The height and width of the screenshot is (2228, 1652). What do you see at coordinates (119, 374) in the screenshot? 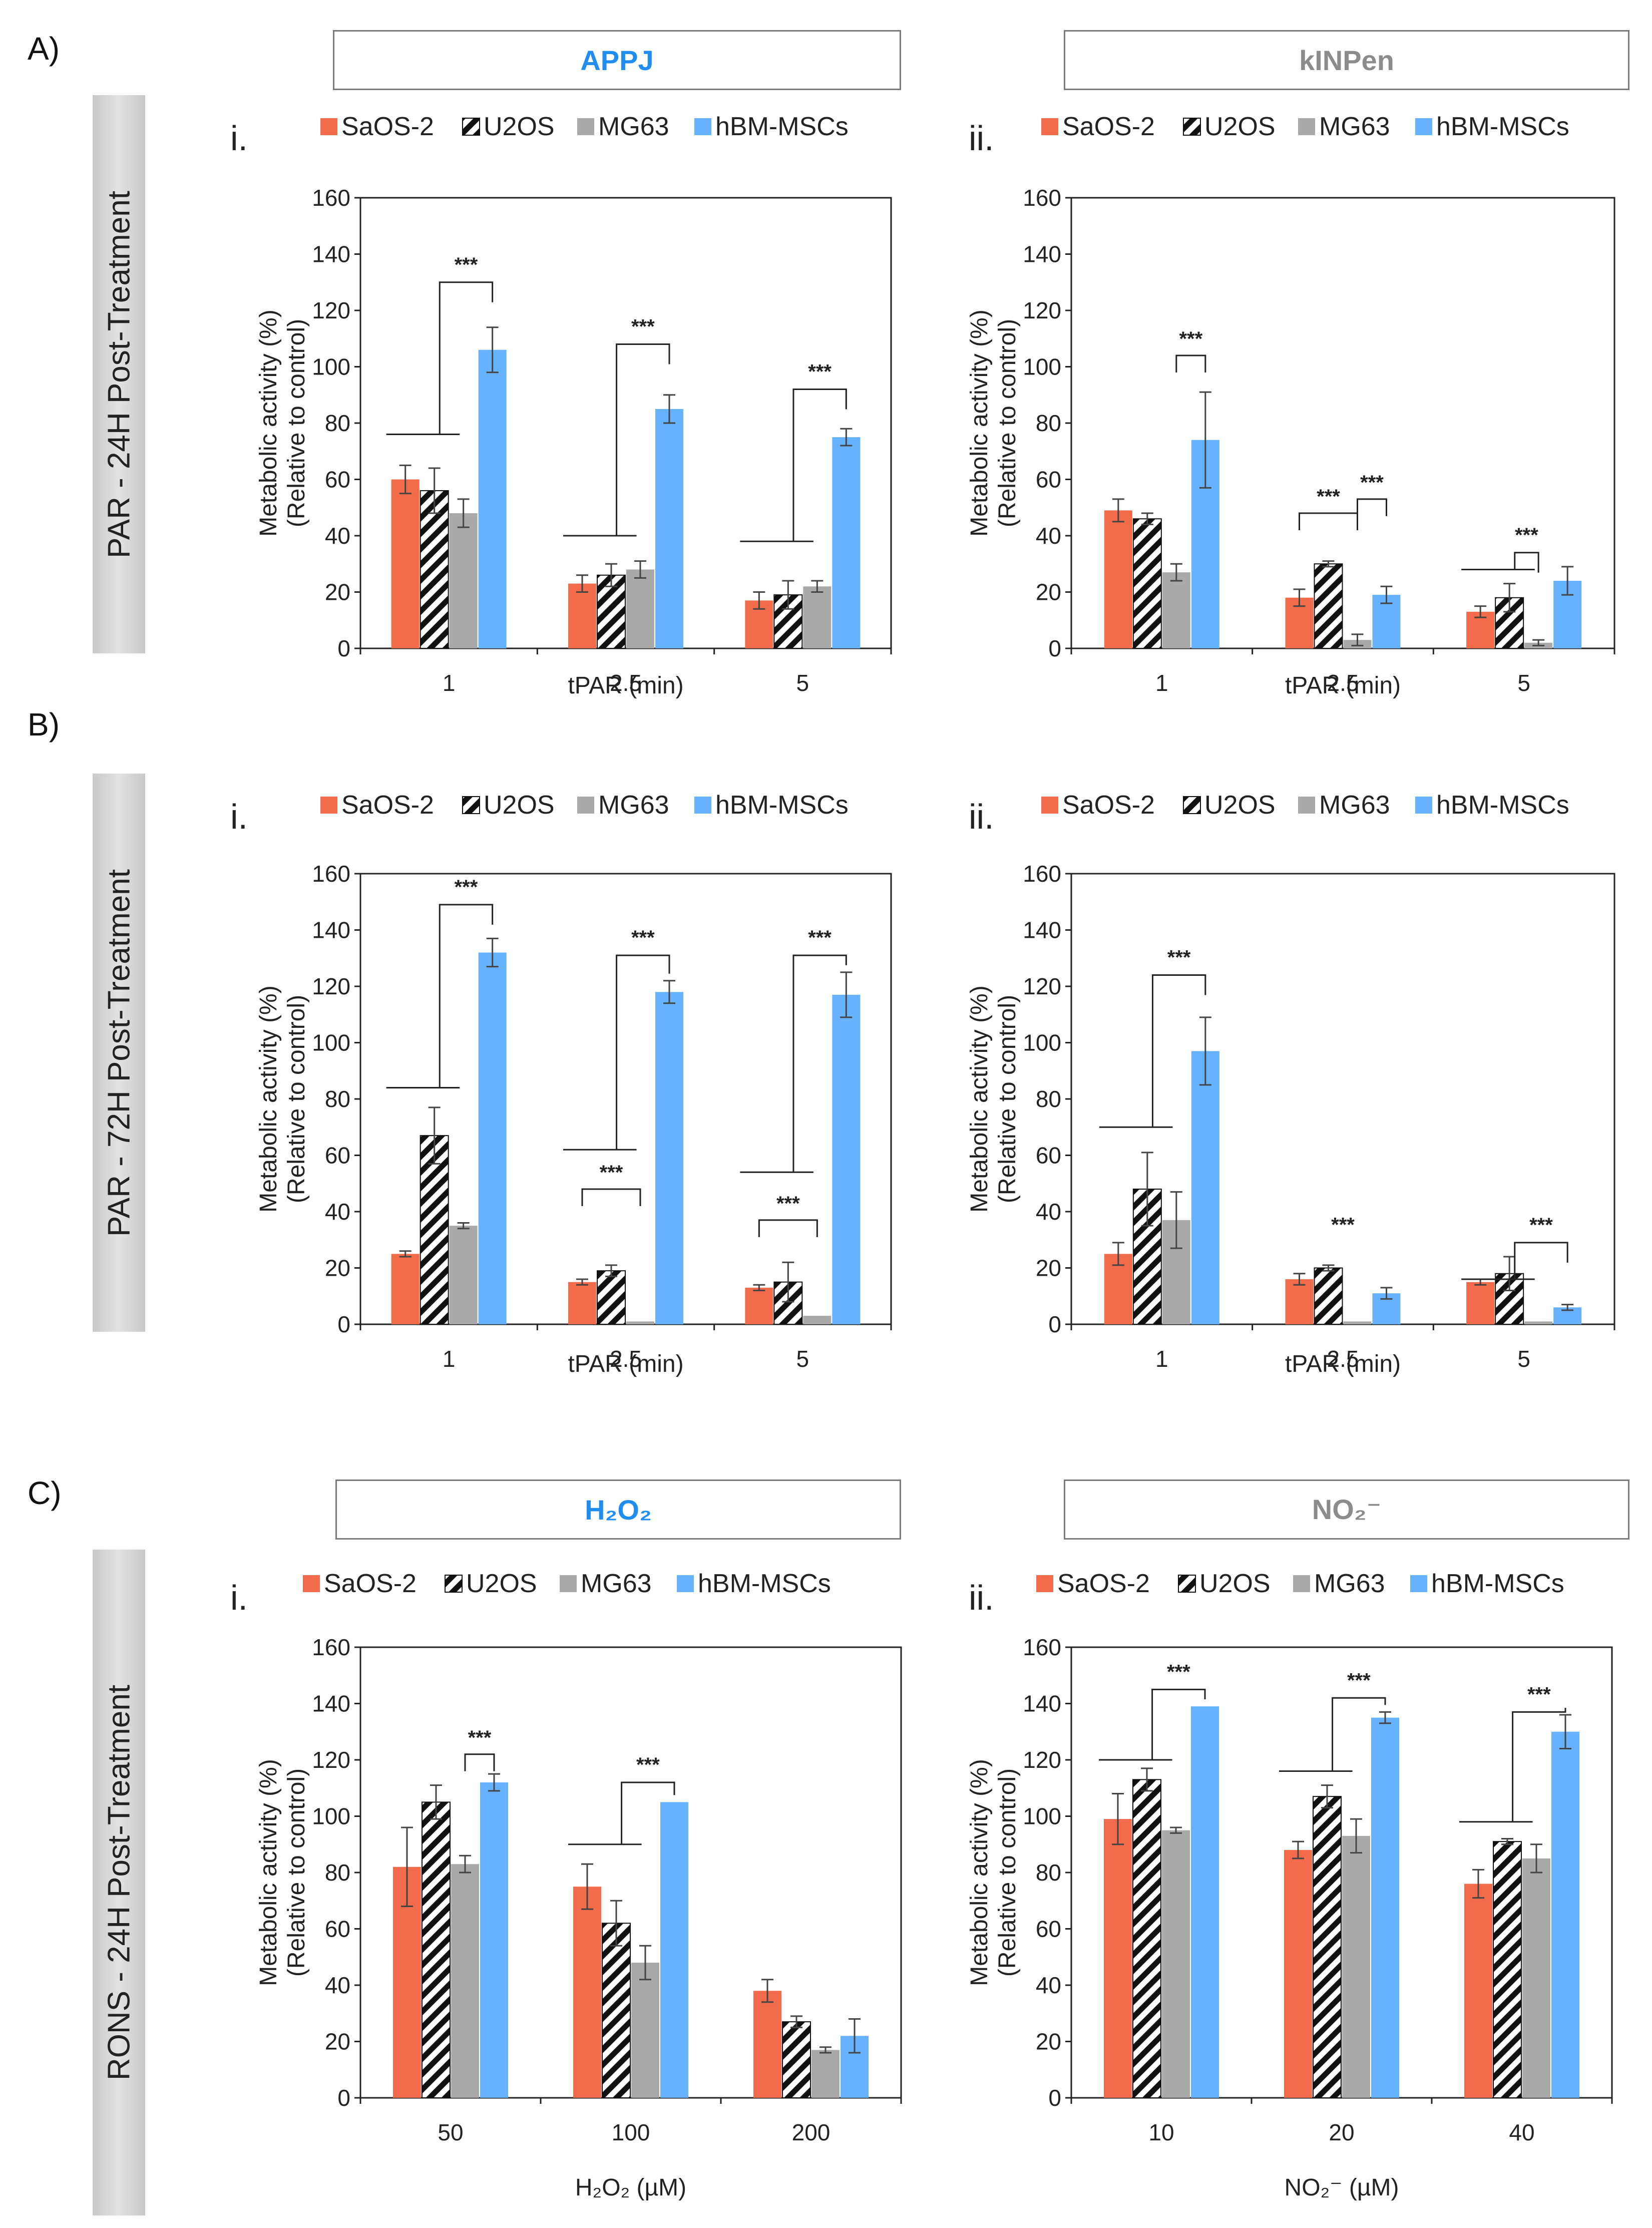
I see `side-banner-a: PAR - 24H Post-Treatment` at bounding box center [119, 374].